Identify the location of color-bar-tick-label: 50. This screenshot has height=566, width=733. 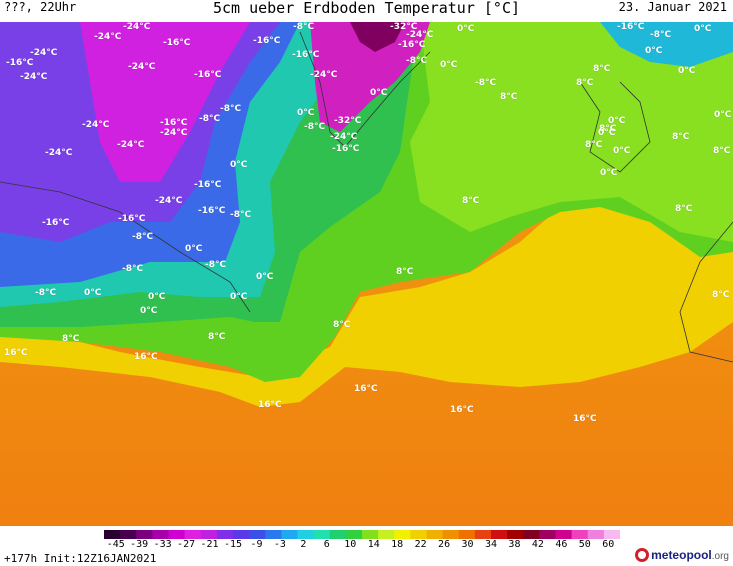
(584, 544).